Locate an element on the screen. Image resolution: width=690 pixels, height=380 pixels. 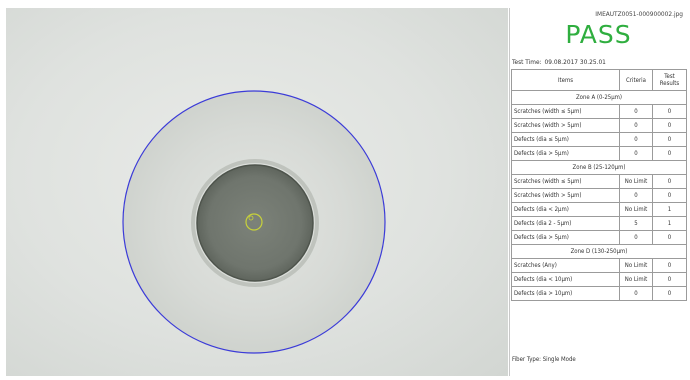
table-row: Defects (dia 2 - 5µm) 5 1 is located at coordinates (599, 223).